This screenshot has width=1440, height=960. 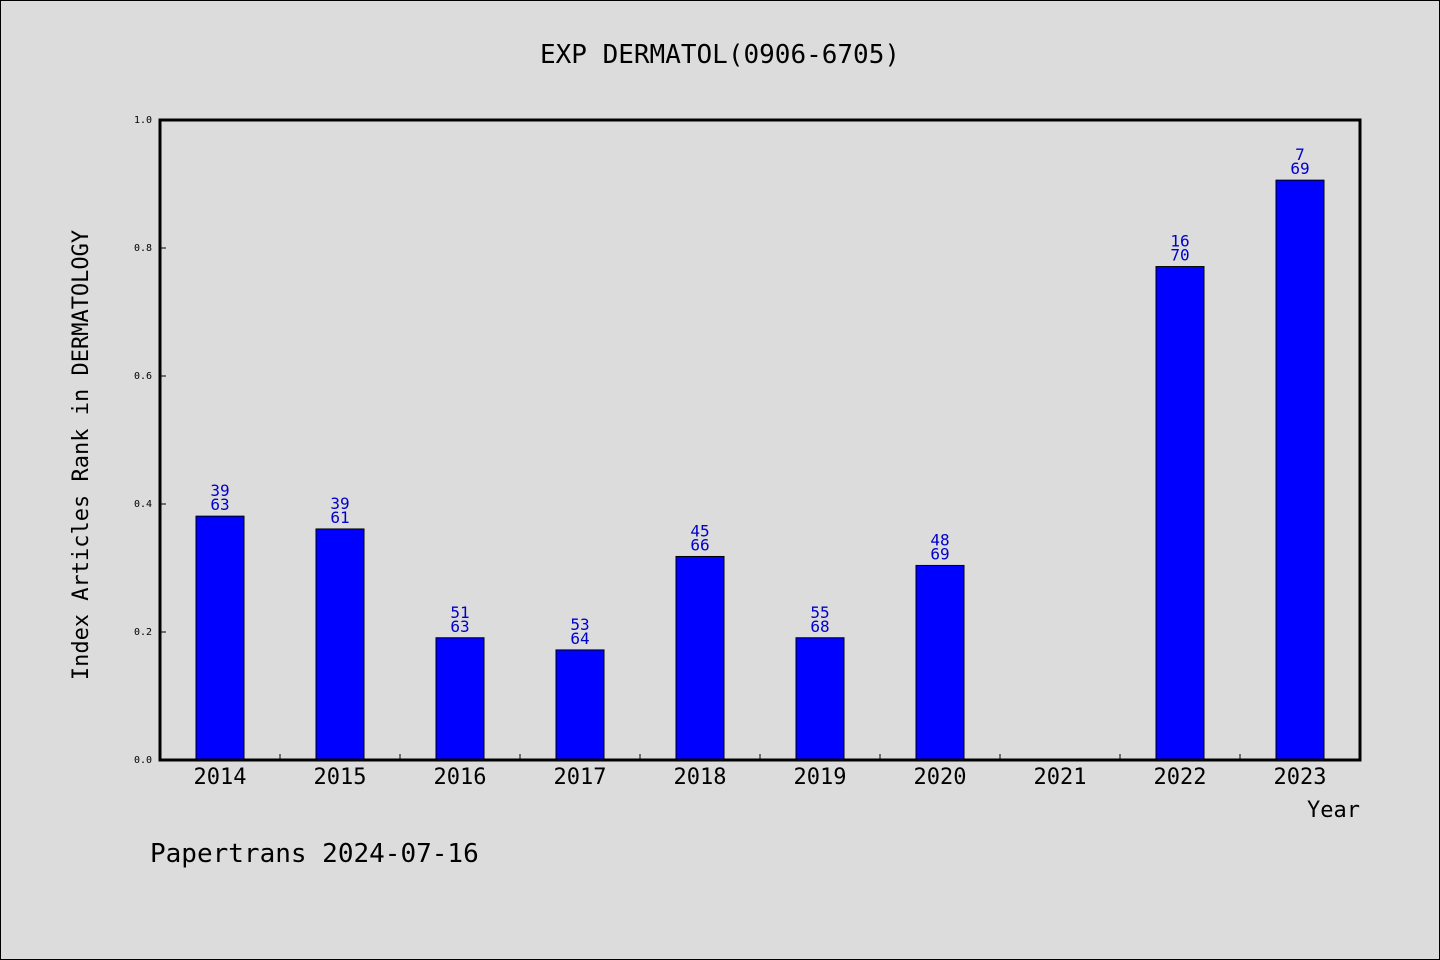 What do you see at coordinates (143, 248) in the screenshot?
I see `y-tick-label: 0.8` at bounding box center [143, 248].